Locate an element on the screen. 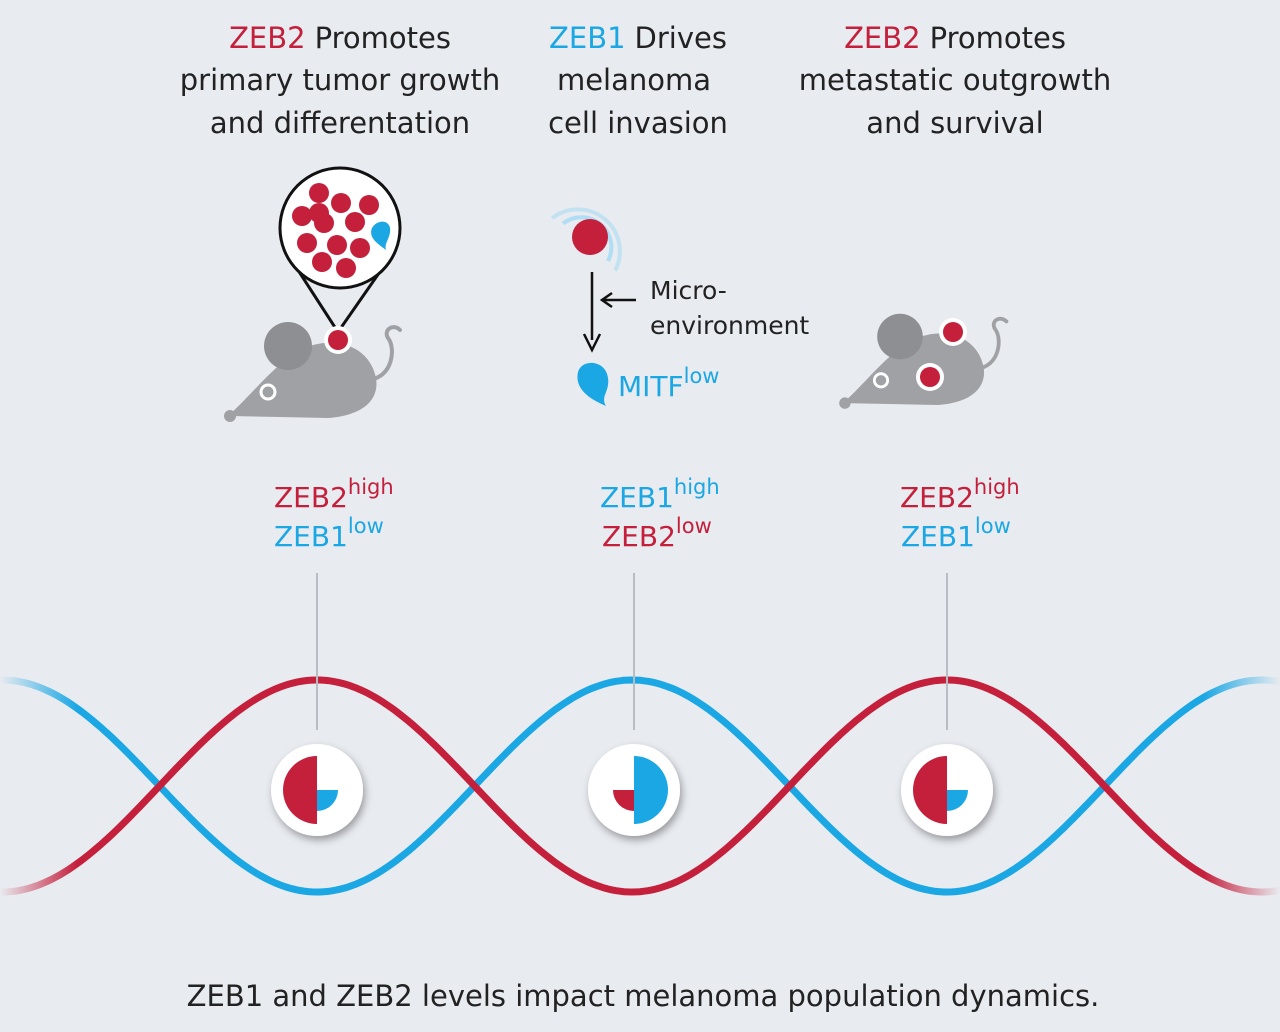 The image size is (1280, 1032). heading: ZEB1 Drives is located at coordinates (638, 38).